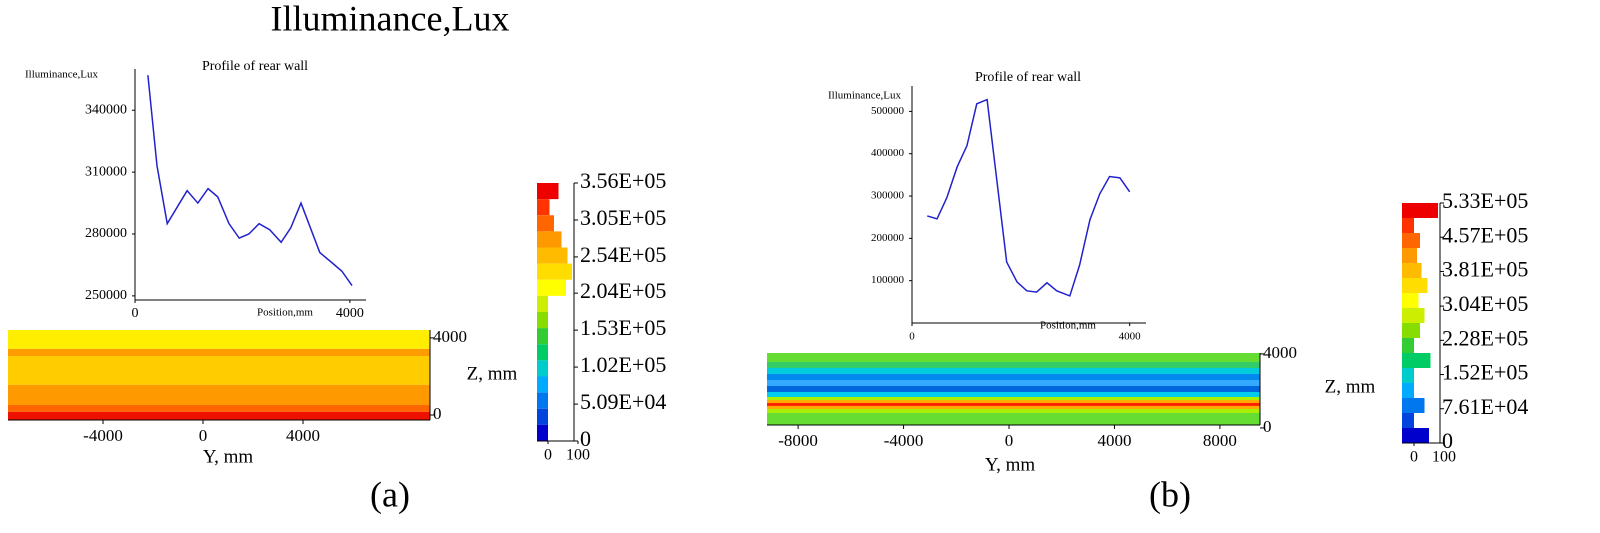  Describe the element at coordinates (1485, 303) in the screenshot. I see `colorbar-tick-label: 3.04E+05` at that location.